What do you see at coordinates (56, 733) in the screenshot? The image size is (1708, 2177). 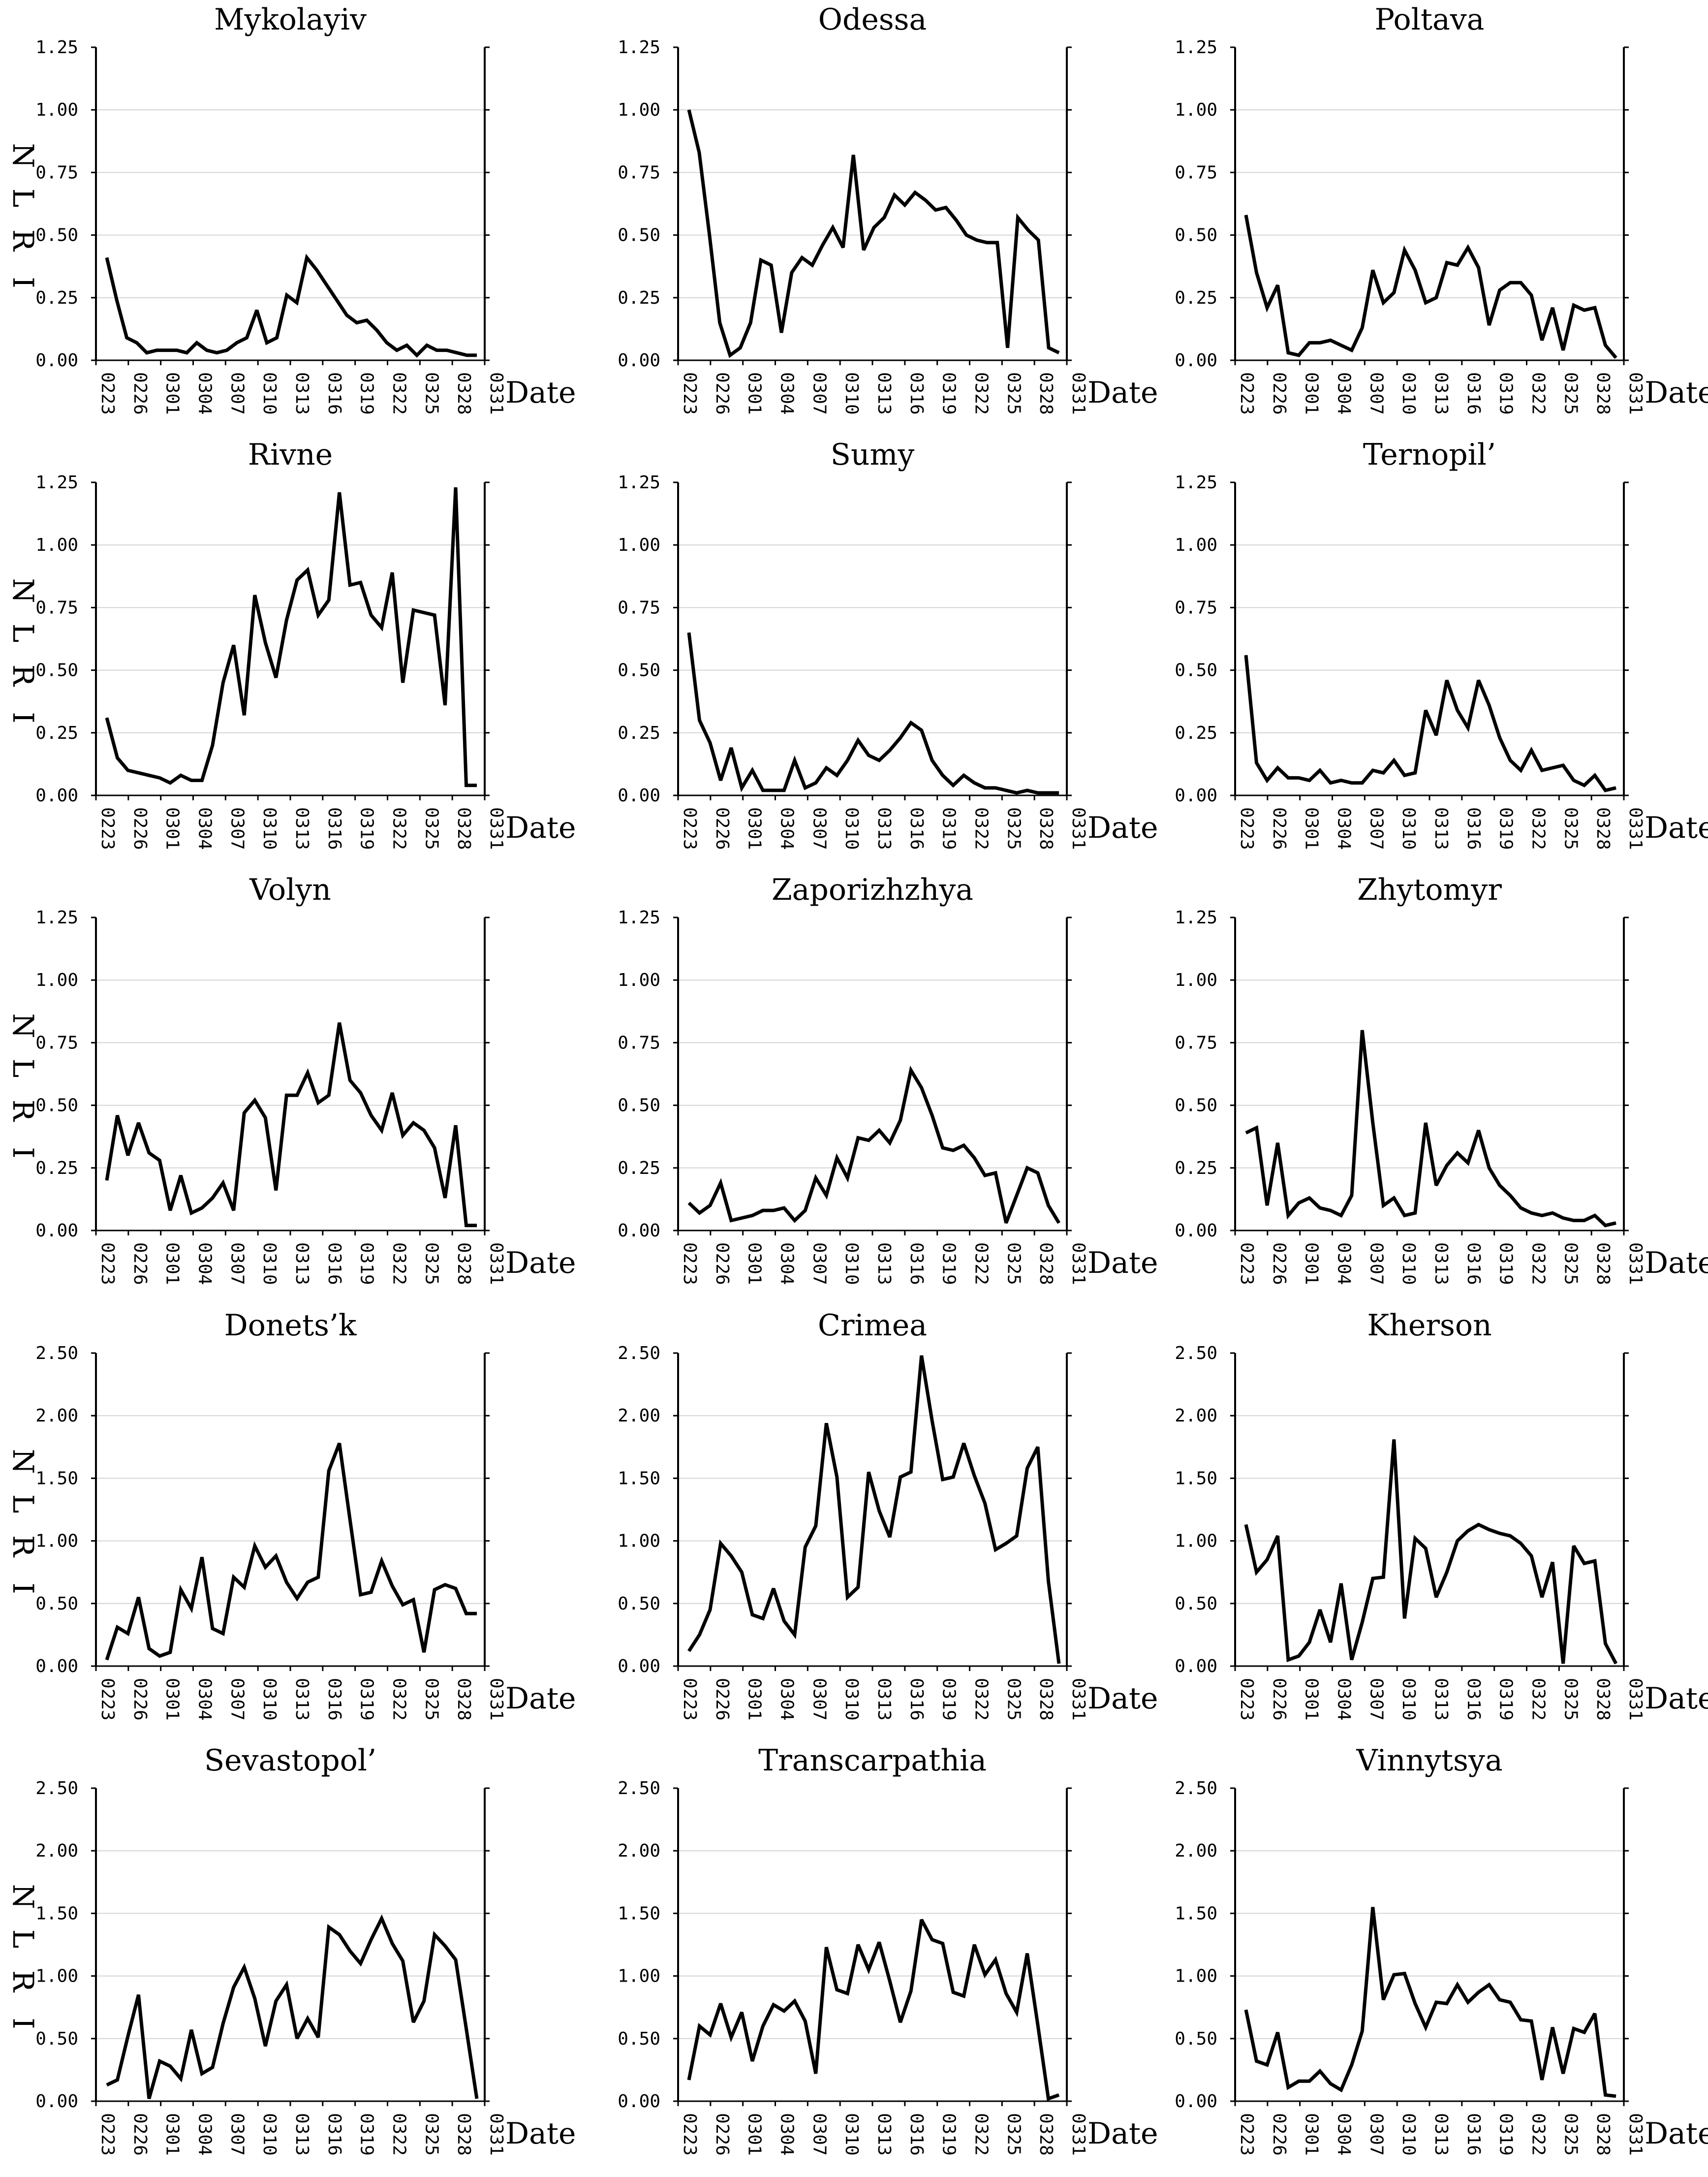 I see `y-tick-label: 0.25` at bounding box center [56, 733].